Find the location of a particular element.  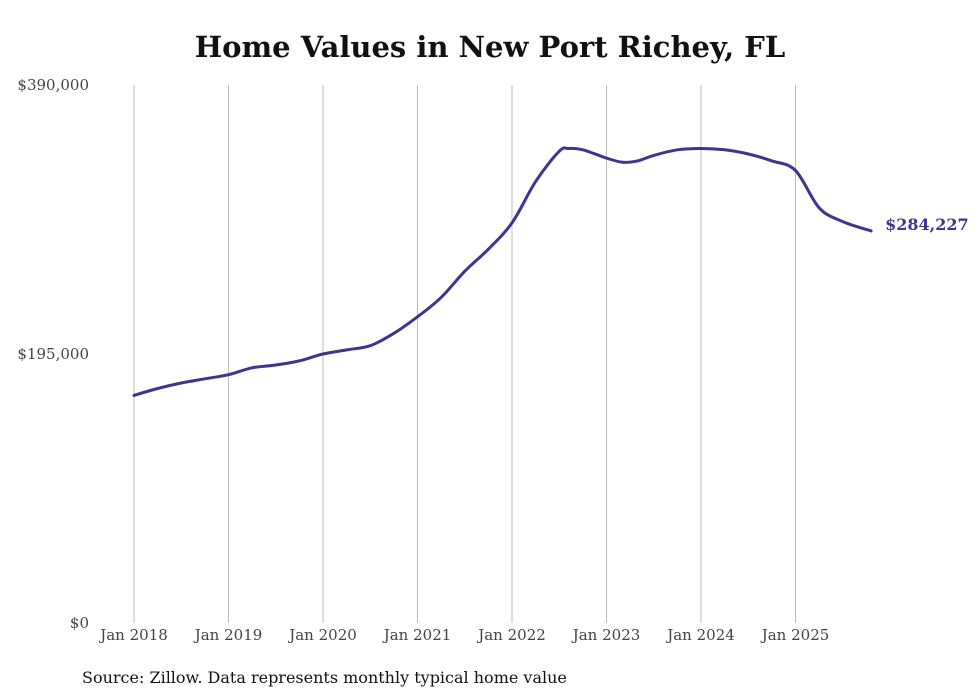

chart-title: Home Values in New Port Richey, FL is located at coordinates (490, 47).